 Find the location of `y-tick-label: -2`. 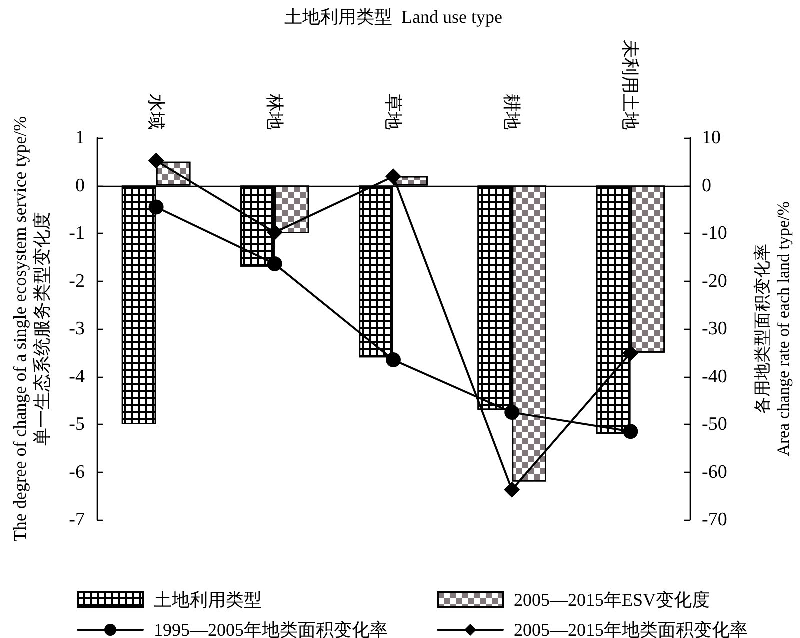

y-tick-label: -2 is located at coordinates (77, 281).